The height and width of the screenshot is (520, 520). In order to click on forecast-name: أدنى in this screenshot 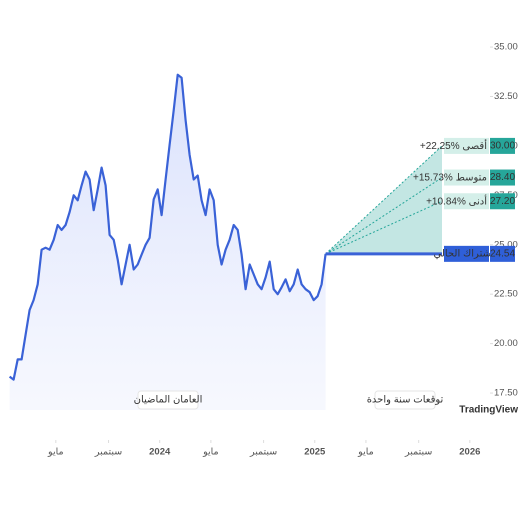, I will do `click(478, 200)`.